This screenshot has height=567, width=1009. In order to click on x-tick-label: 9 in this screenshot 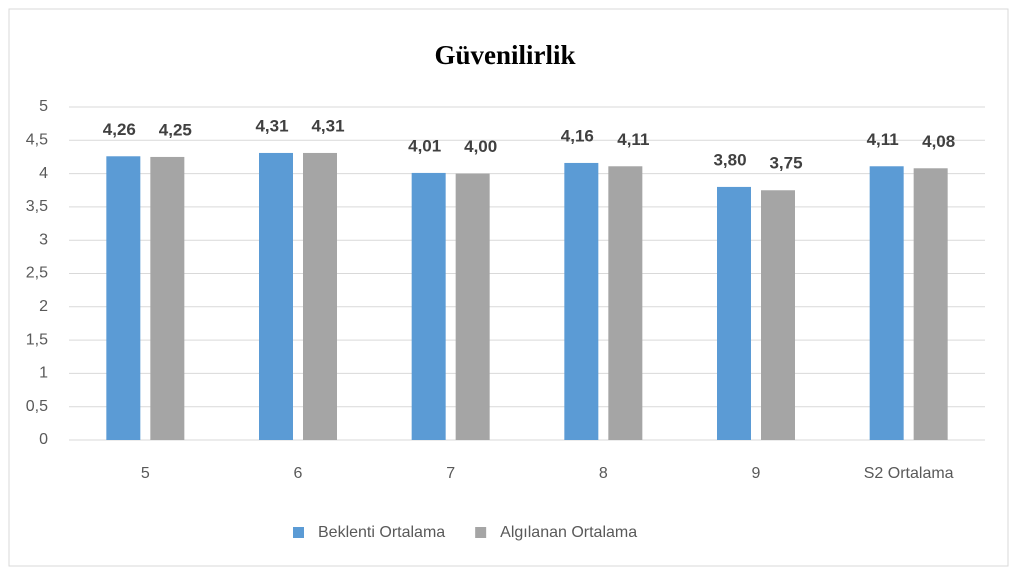, I will do `click(756, 473)`.